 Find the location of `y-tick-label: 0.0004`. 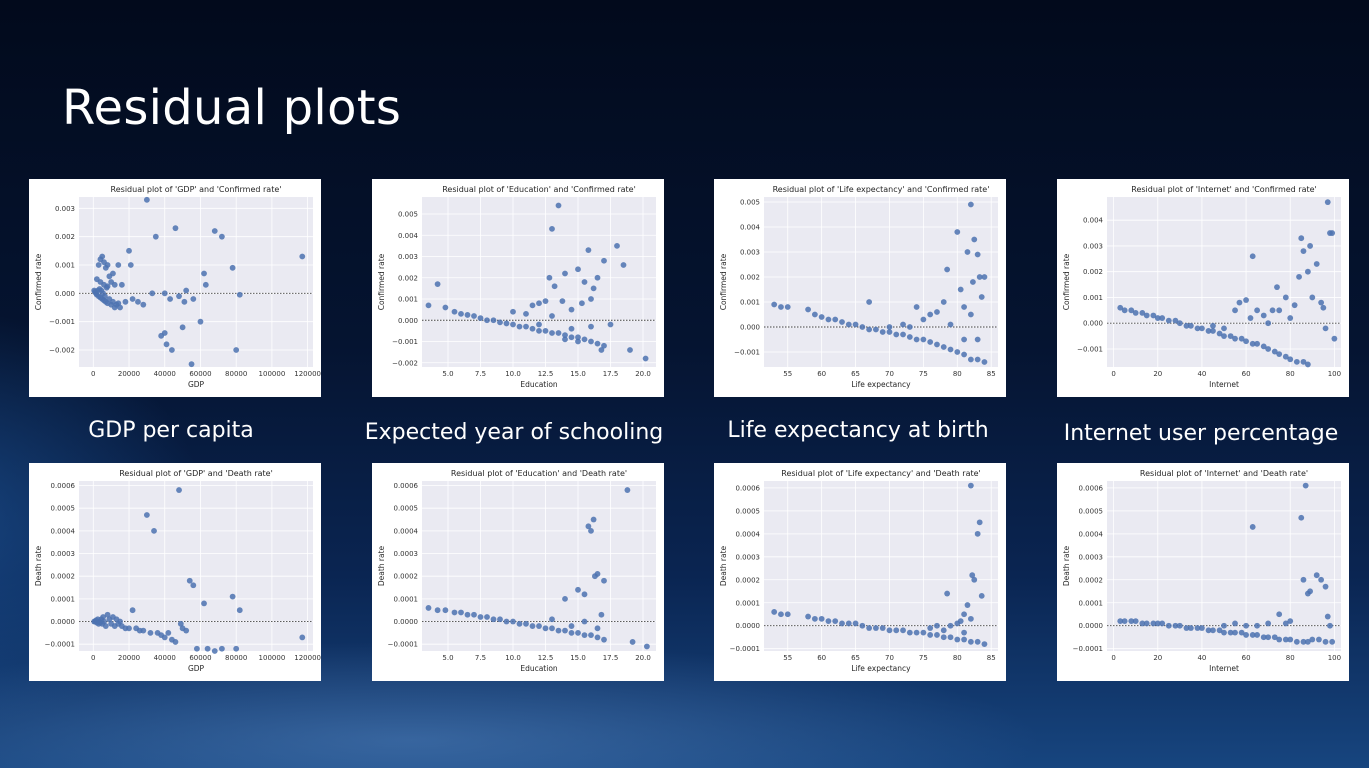

y-tick-label: 0.0004 is located at coordinates (1091, 534).